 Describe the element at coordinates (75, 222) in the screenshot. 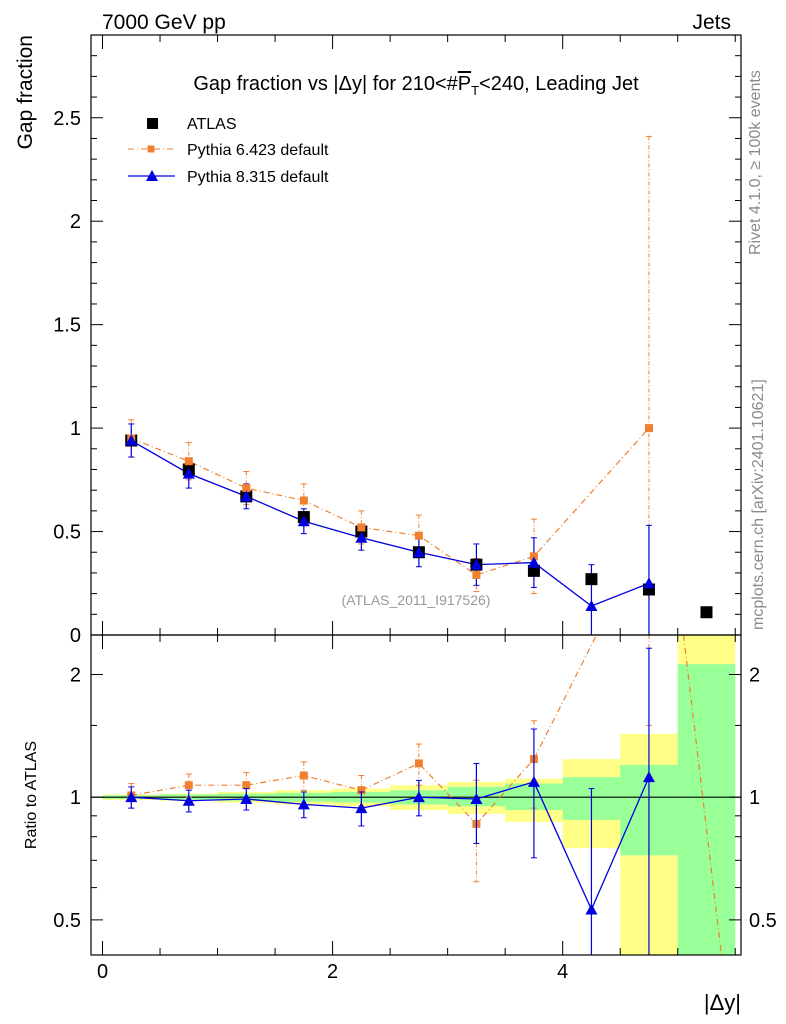

I see `main-ytick-label: 2` at that location.